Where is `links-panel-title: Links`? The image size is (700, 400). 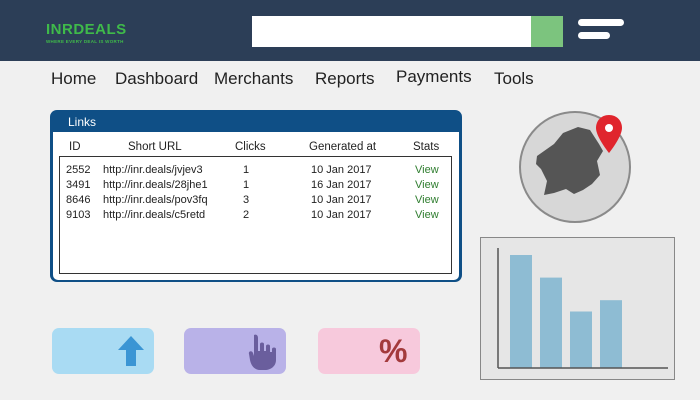 links-panel-title: Links is located at coordinates (82, 122).